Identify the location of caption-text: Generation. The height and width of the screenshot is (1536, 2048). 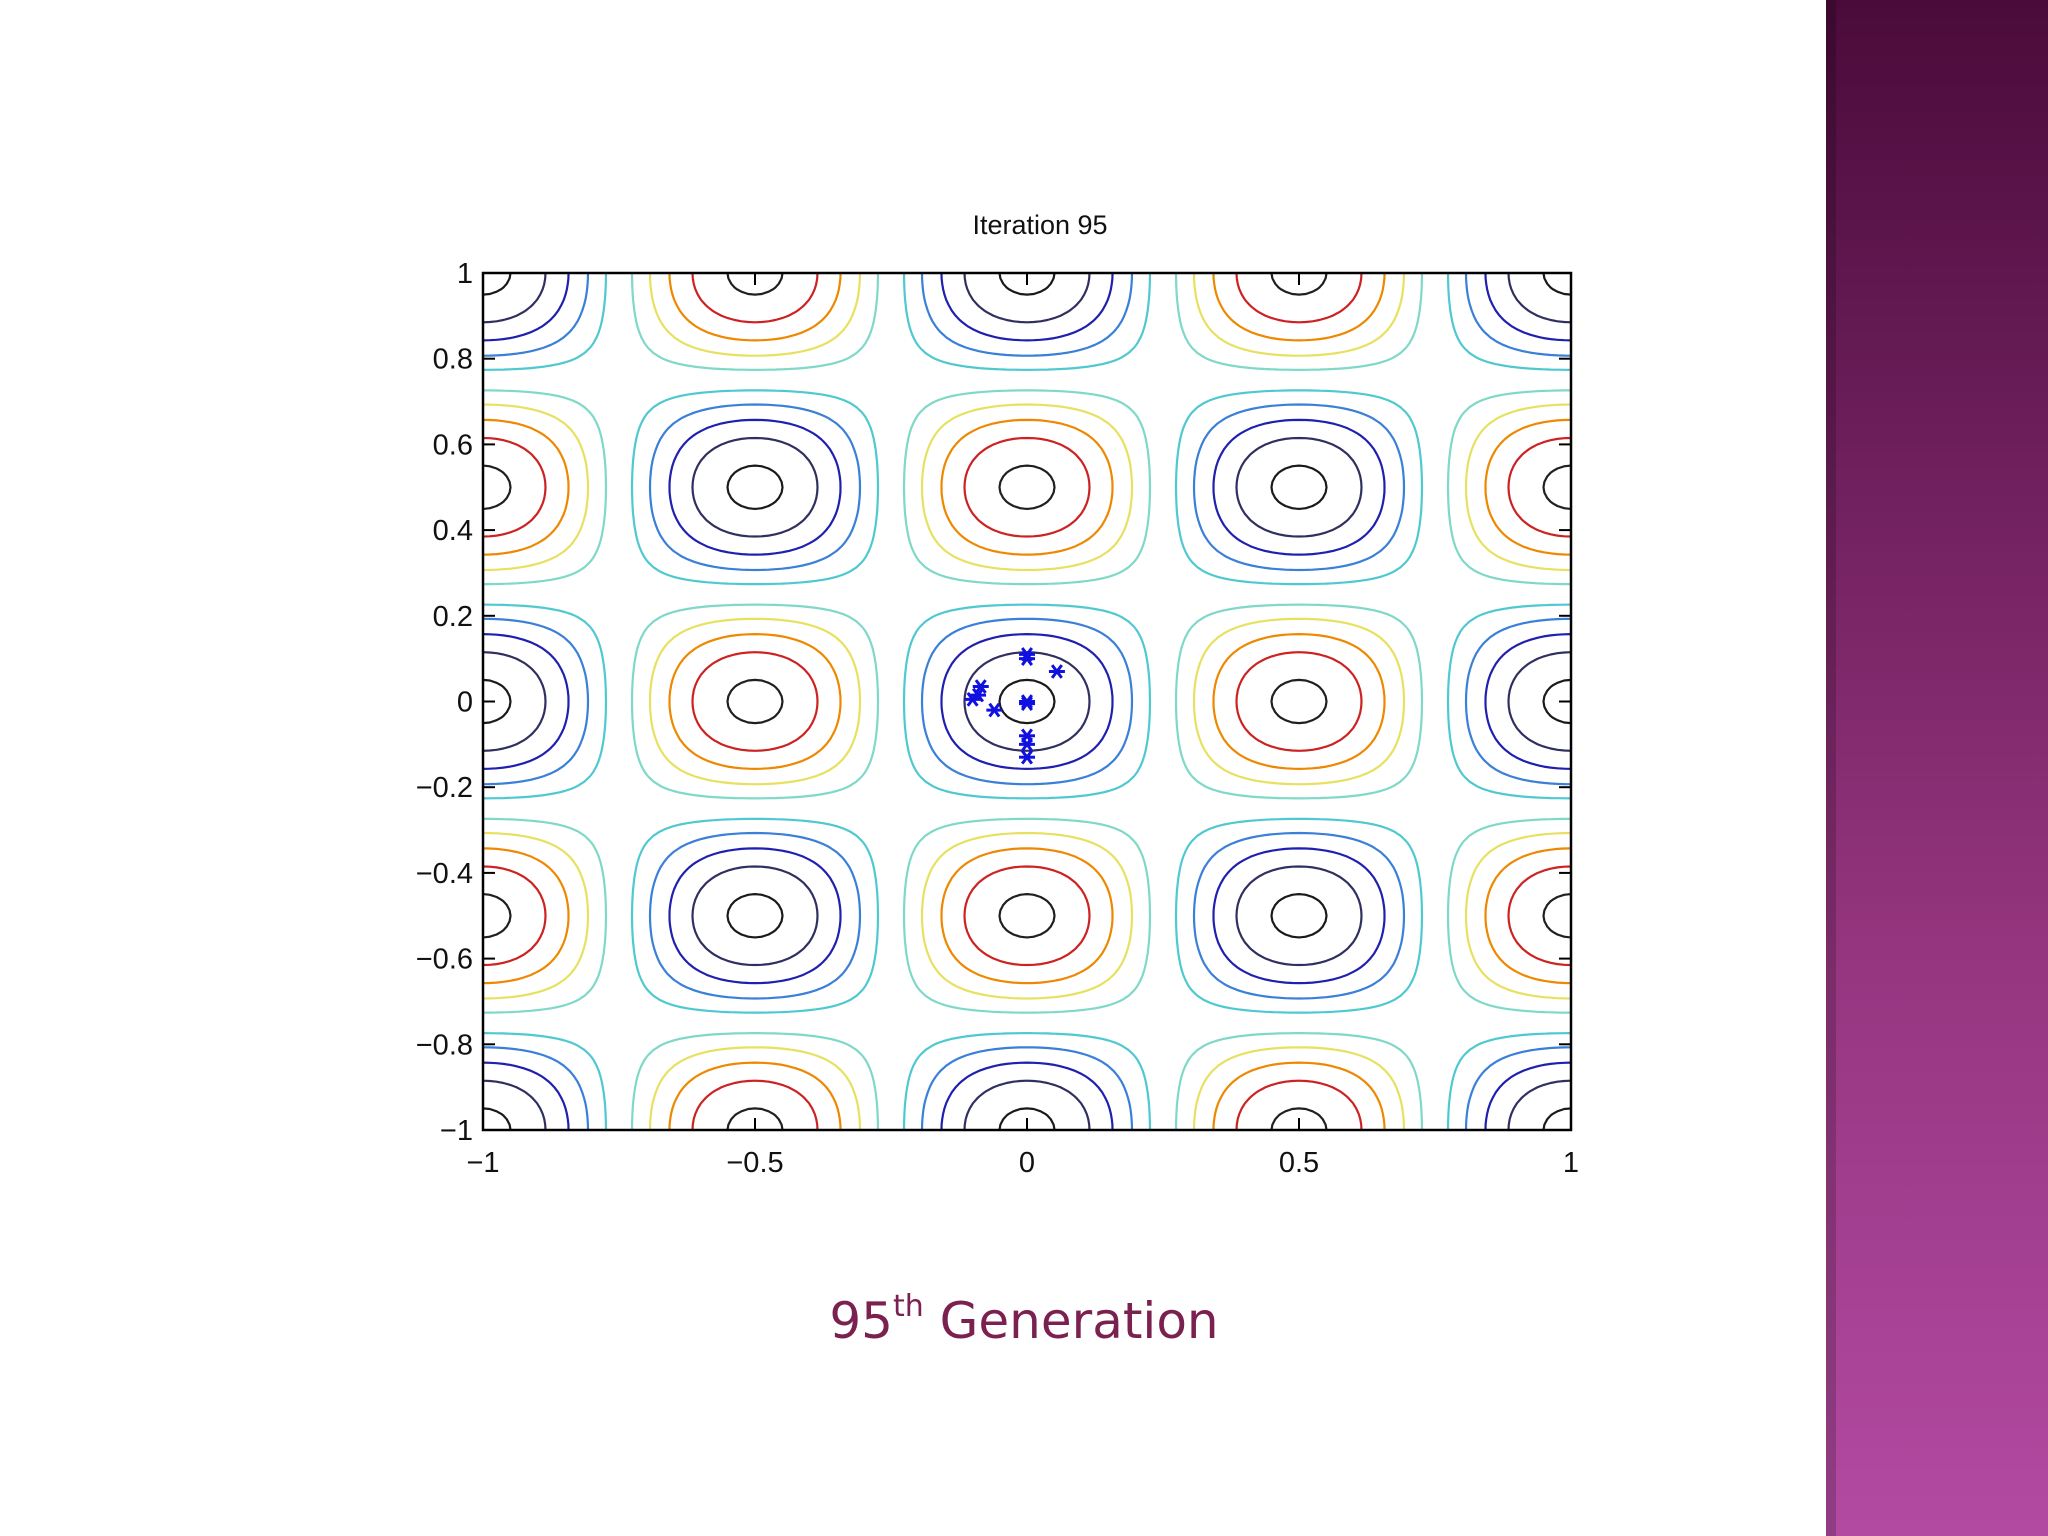
(1071, 1321).